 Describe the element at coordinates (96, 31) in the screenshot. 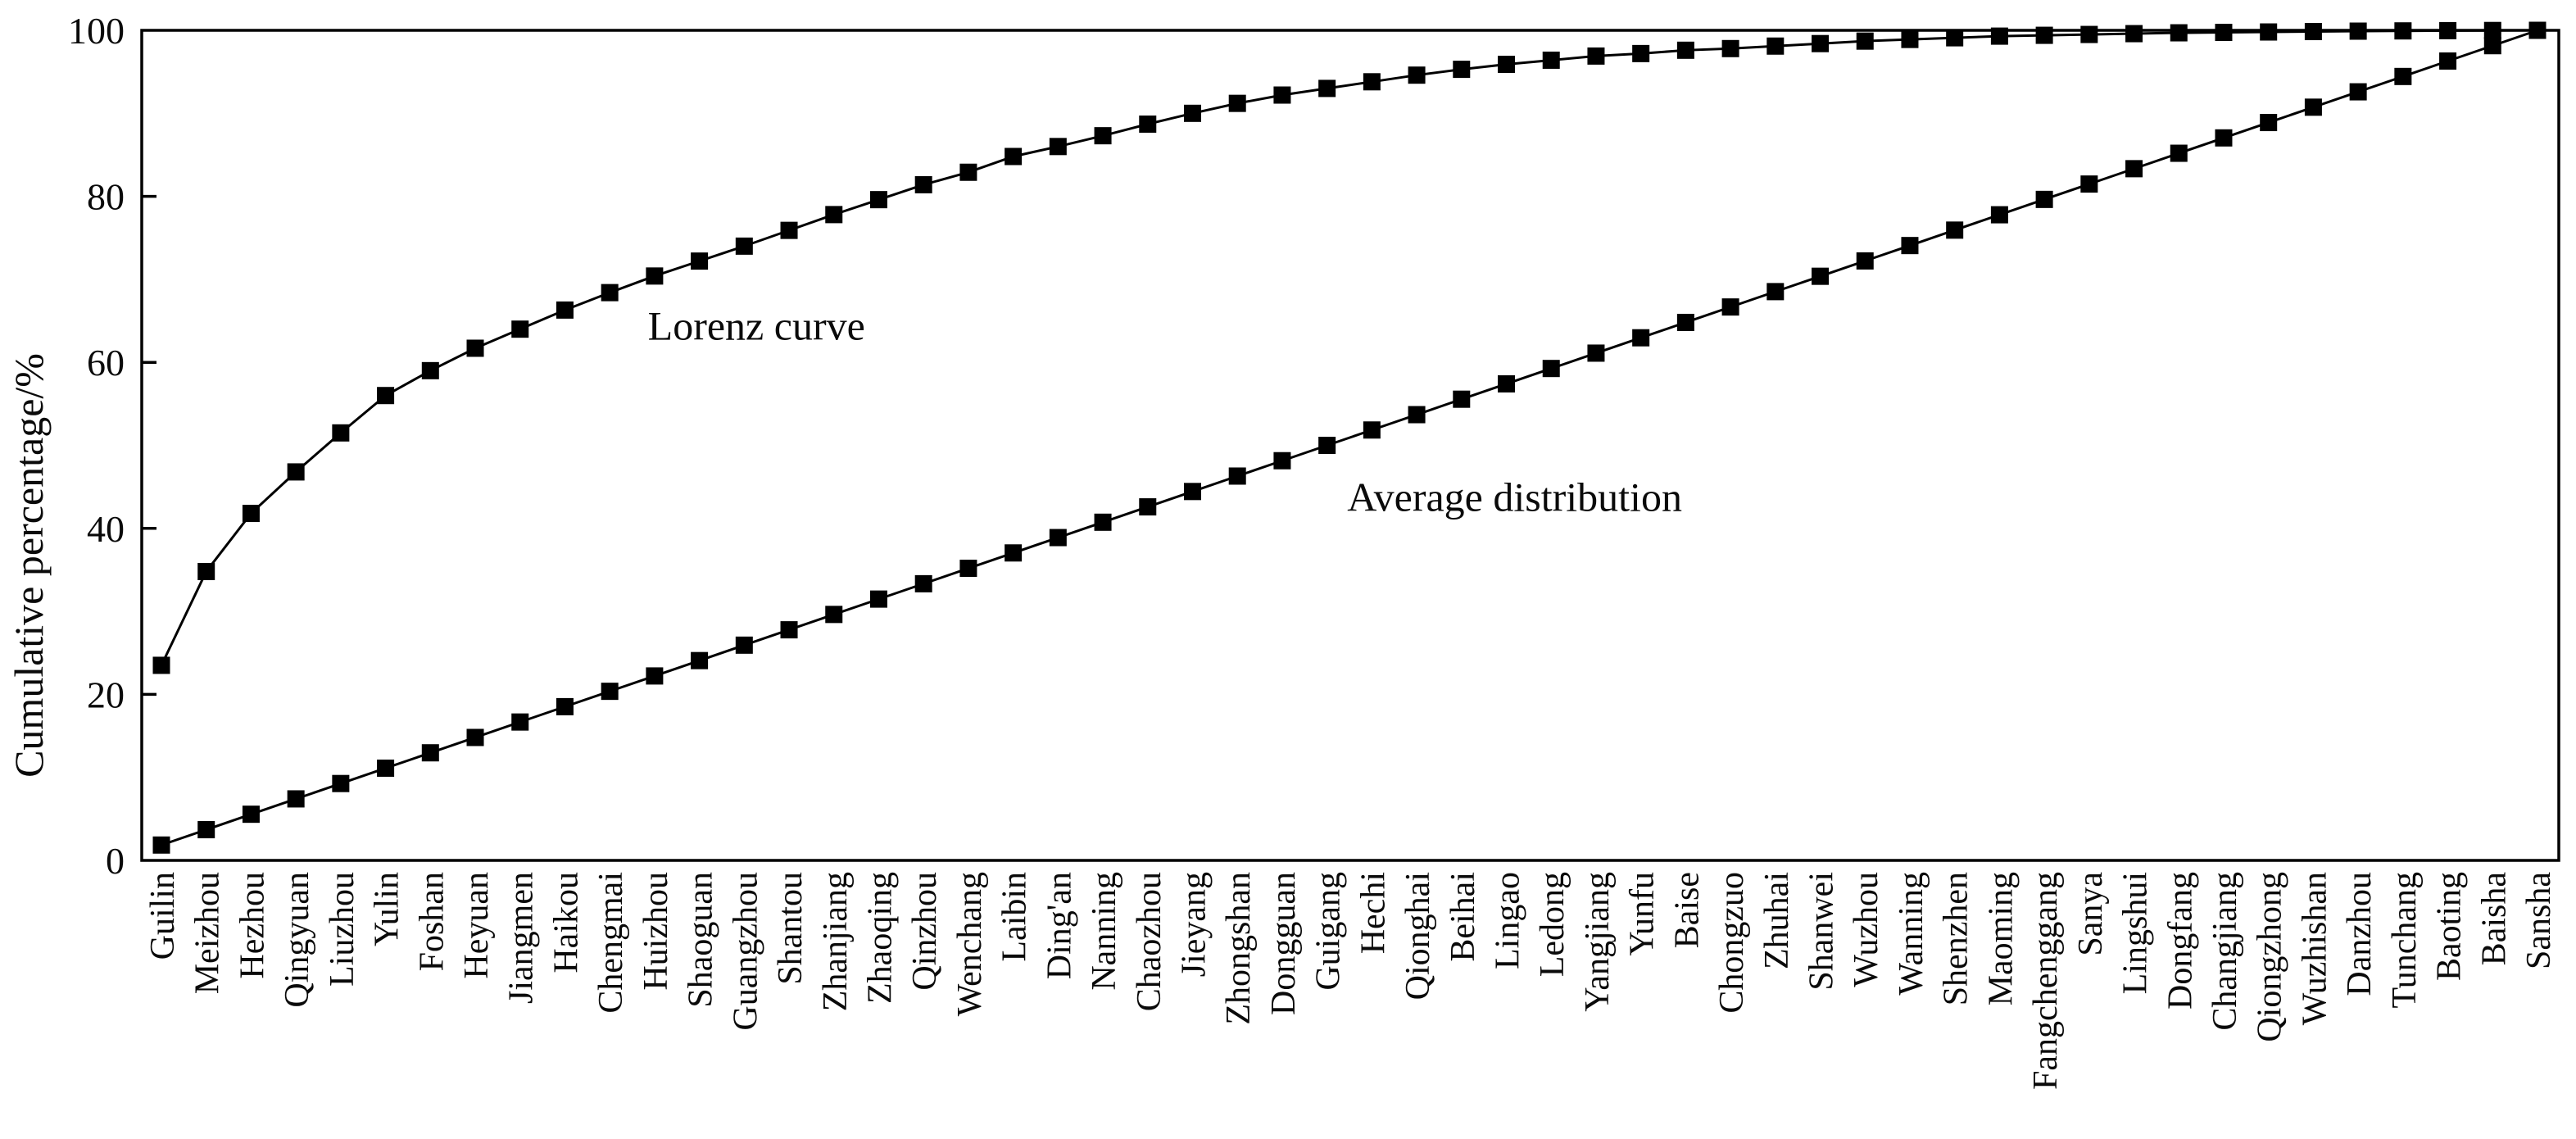

I see `y-tick-label: 100` at that location.